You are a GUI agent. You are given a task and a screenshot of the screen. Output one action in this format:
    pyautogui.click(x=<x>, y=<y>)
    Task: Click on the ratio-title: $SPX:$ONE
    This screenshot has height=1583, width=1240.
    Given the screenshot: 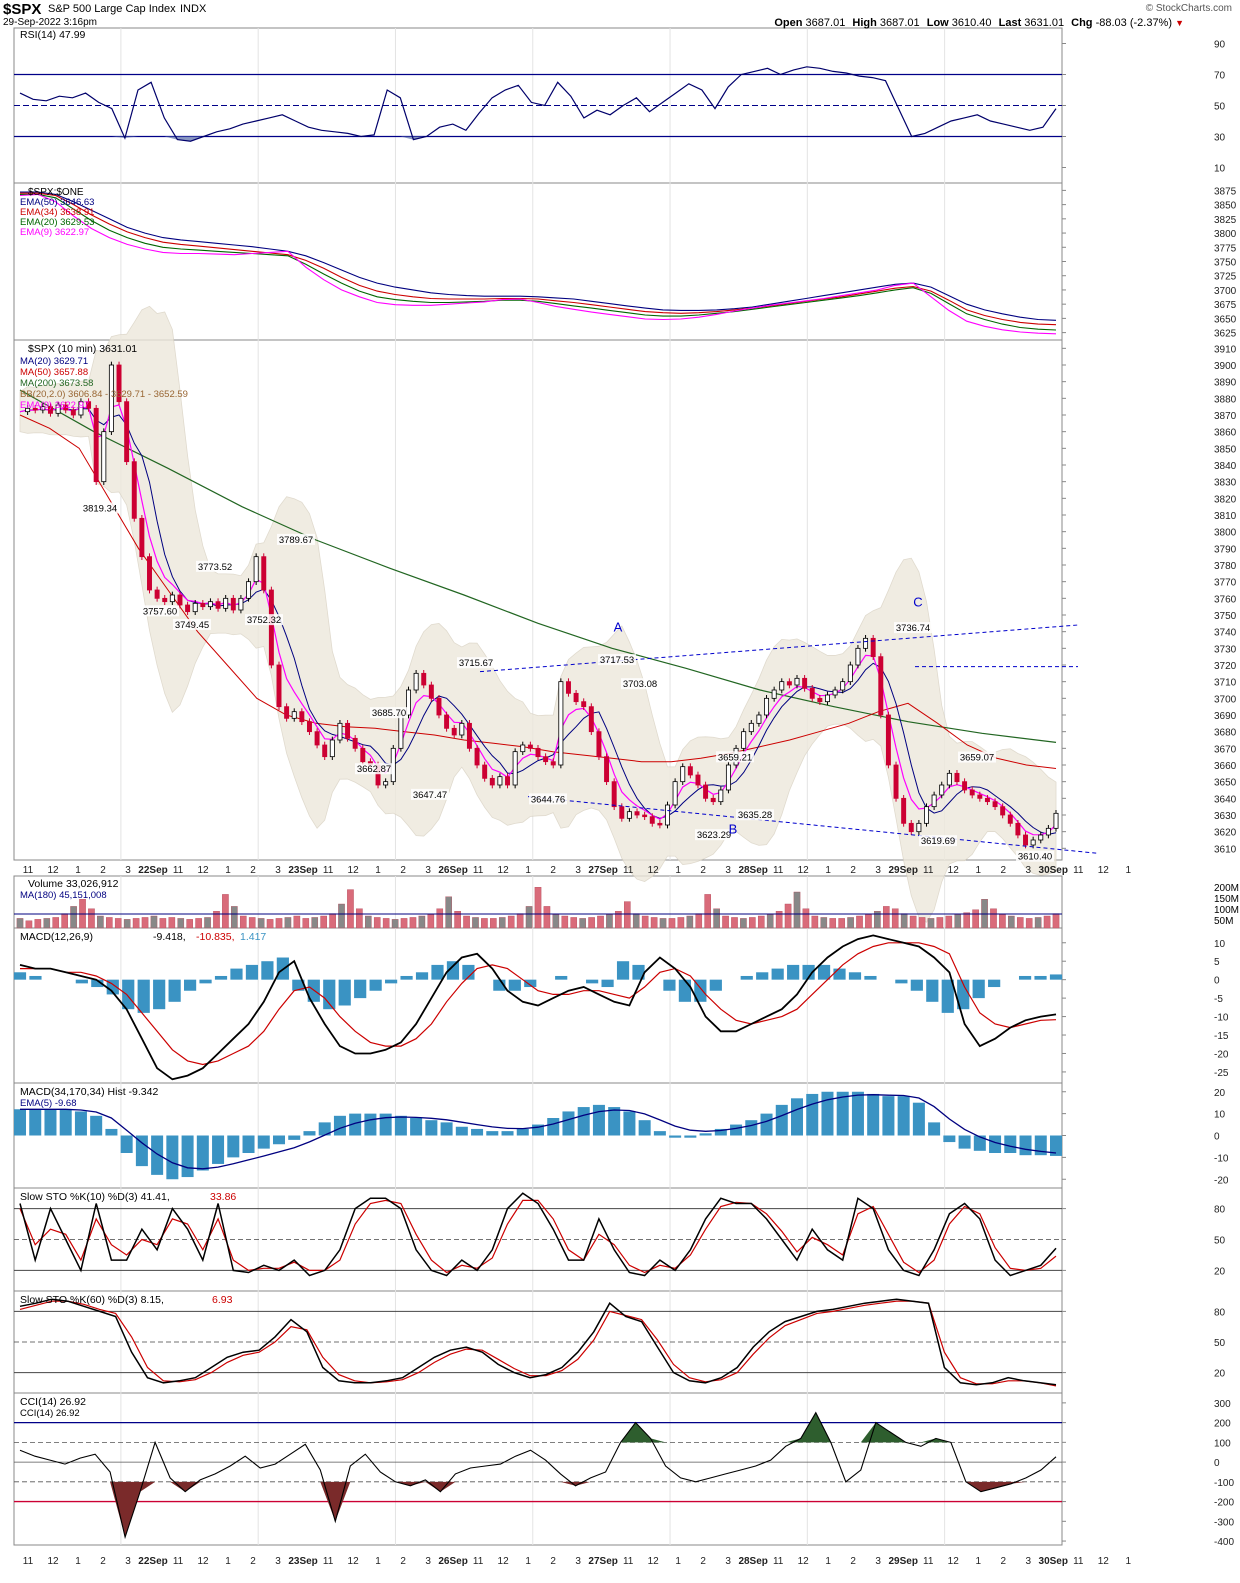 What is the action you would take?
    pyautogui.click(x=56, y=192)
    